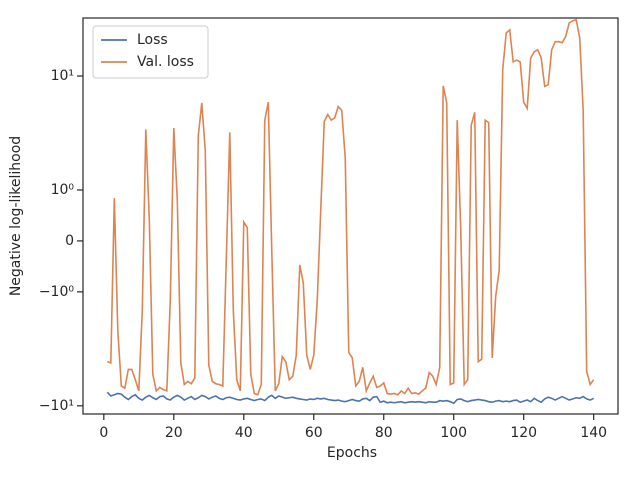  I want to click on x-tick-label: 140, so click(593, 433).